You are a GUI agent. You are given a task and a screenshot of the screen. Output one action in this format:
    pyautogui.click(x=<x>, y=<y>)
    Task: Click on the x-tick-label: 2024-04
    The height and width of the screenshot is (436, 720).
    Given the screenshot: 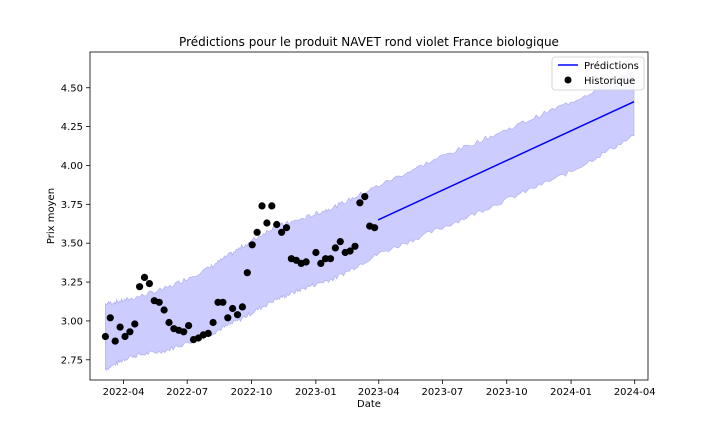 What is the action you would take?
    pyautogui.click(x=635, y=392)
    